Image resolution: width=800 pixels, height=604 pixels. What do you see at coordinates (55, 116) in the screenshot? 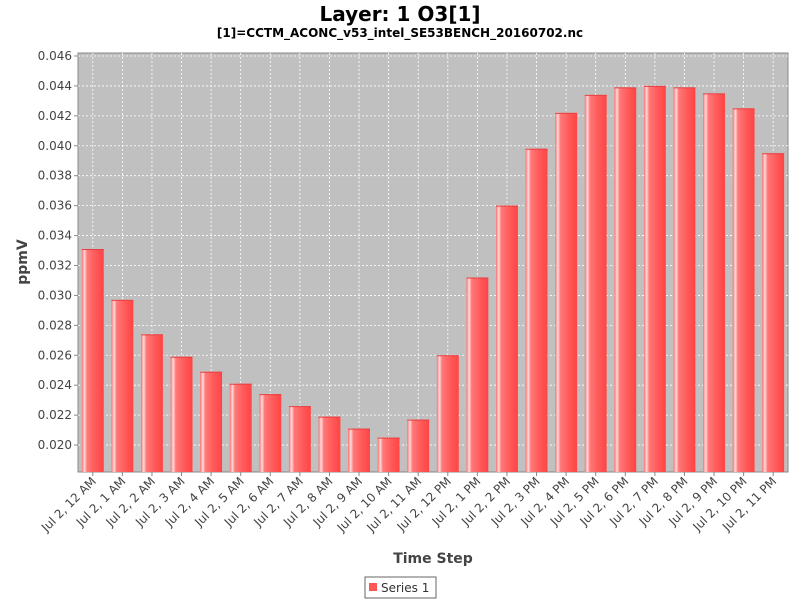
I see `y-tick-label: 0.042` at bounding box center [55, 116].